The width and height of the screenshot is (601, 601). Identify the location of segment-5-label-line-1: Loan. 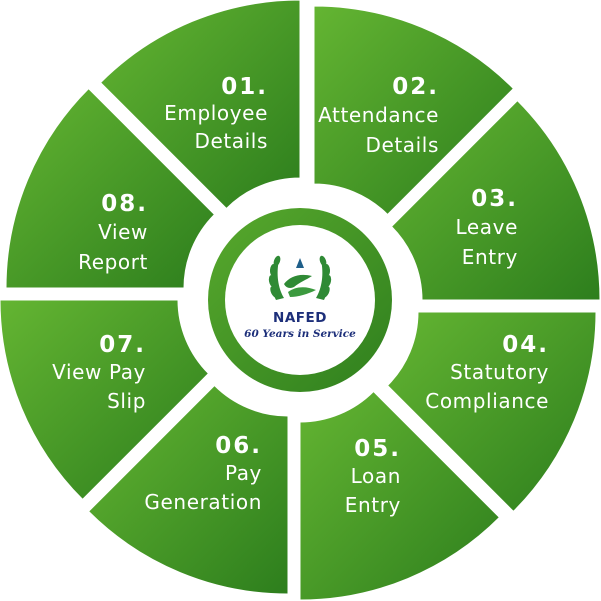
(376, 476).